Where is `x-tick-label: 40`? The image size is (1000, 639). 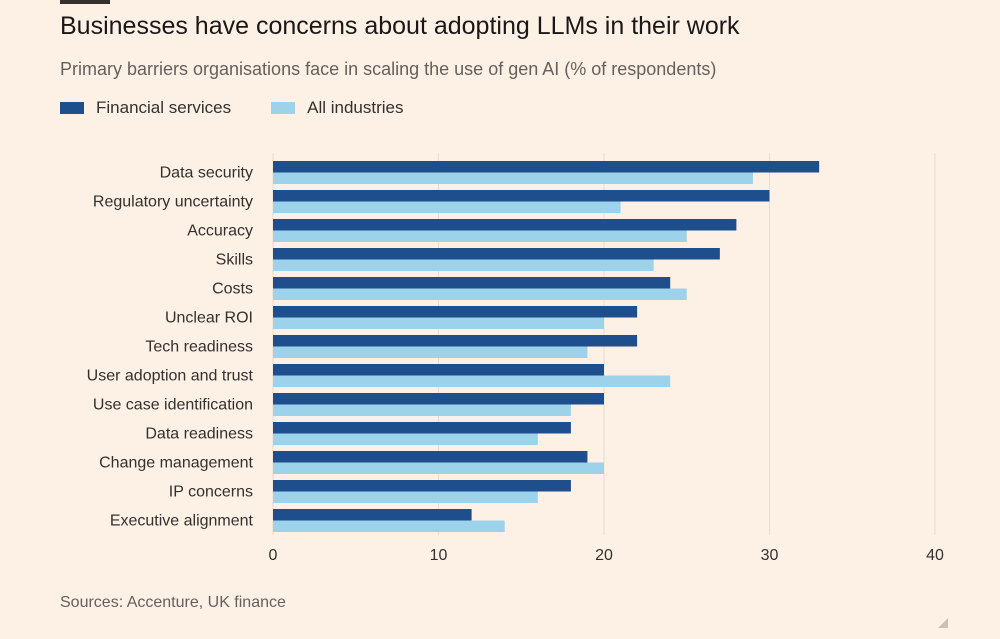 x-tick-label: 40 is located at coordinates (935, 555).